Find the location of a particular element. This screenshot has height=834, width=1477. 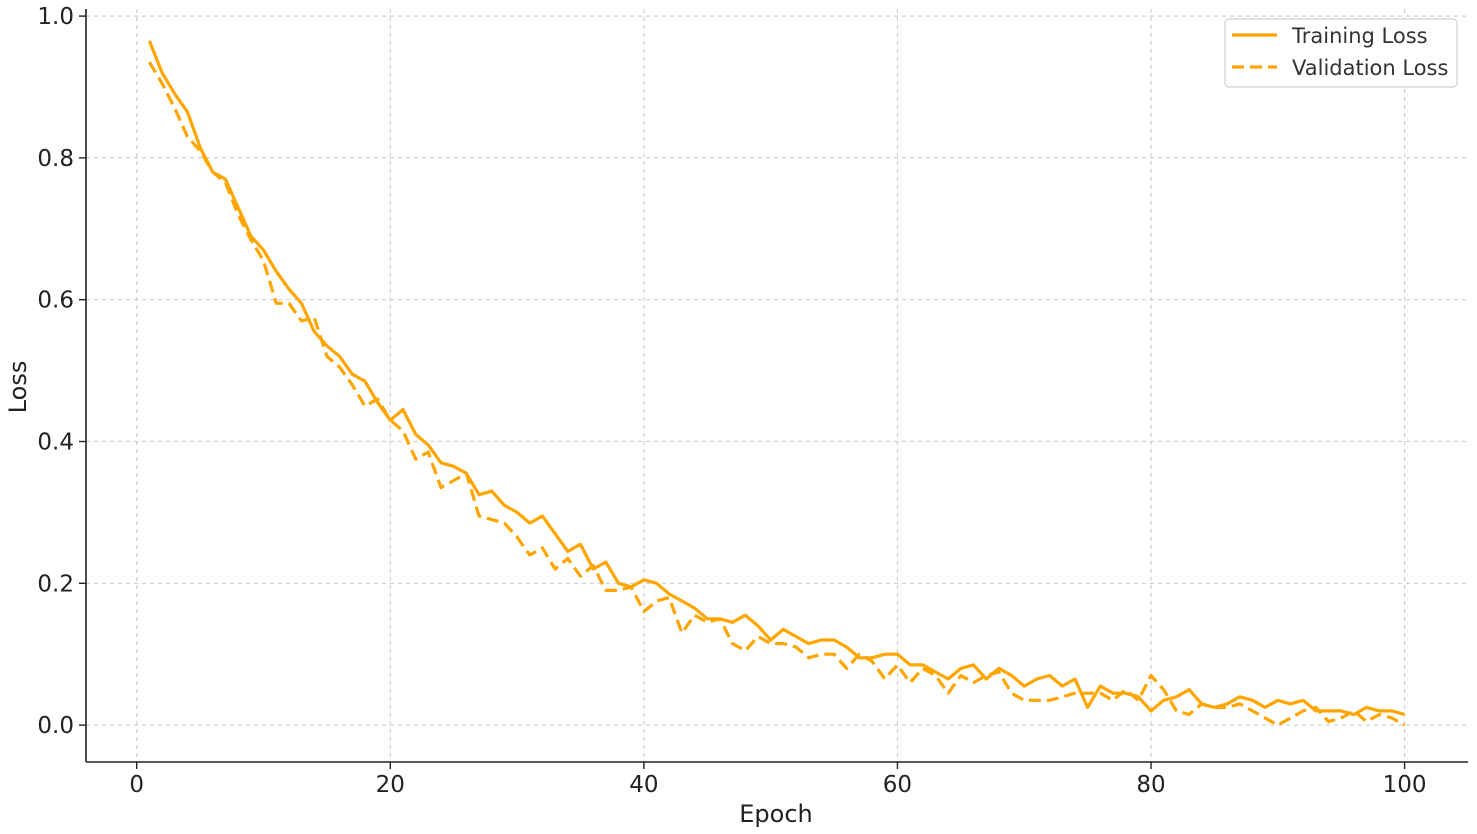

x-tick-label: 60 is located at coordinates (897, 785).